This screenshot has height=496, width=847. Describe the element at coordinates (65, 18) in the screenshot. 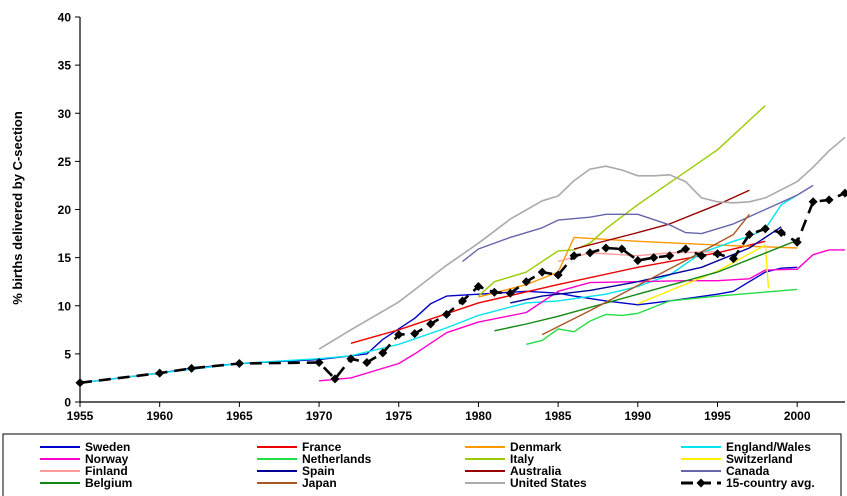

I see `y-tick-label: 40` at that location.